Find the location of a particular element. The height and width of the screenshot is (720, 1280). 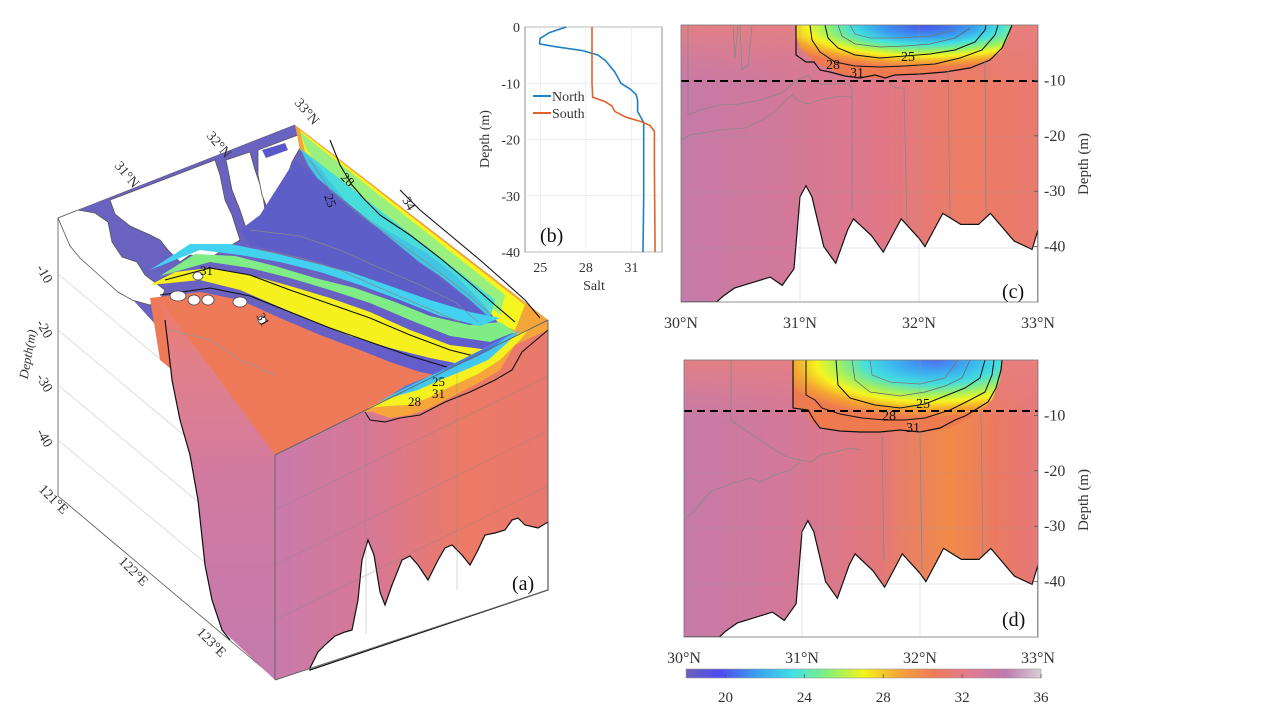

panel-d-contour-labels: 25 28 31 is located at coordinates (906, 416).